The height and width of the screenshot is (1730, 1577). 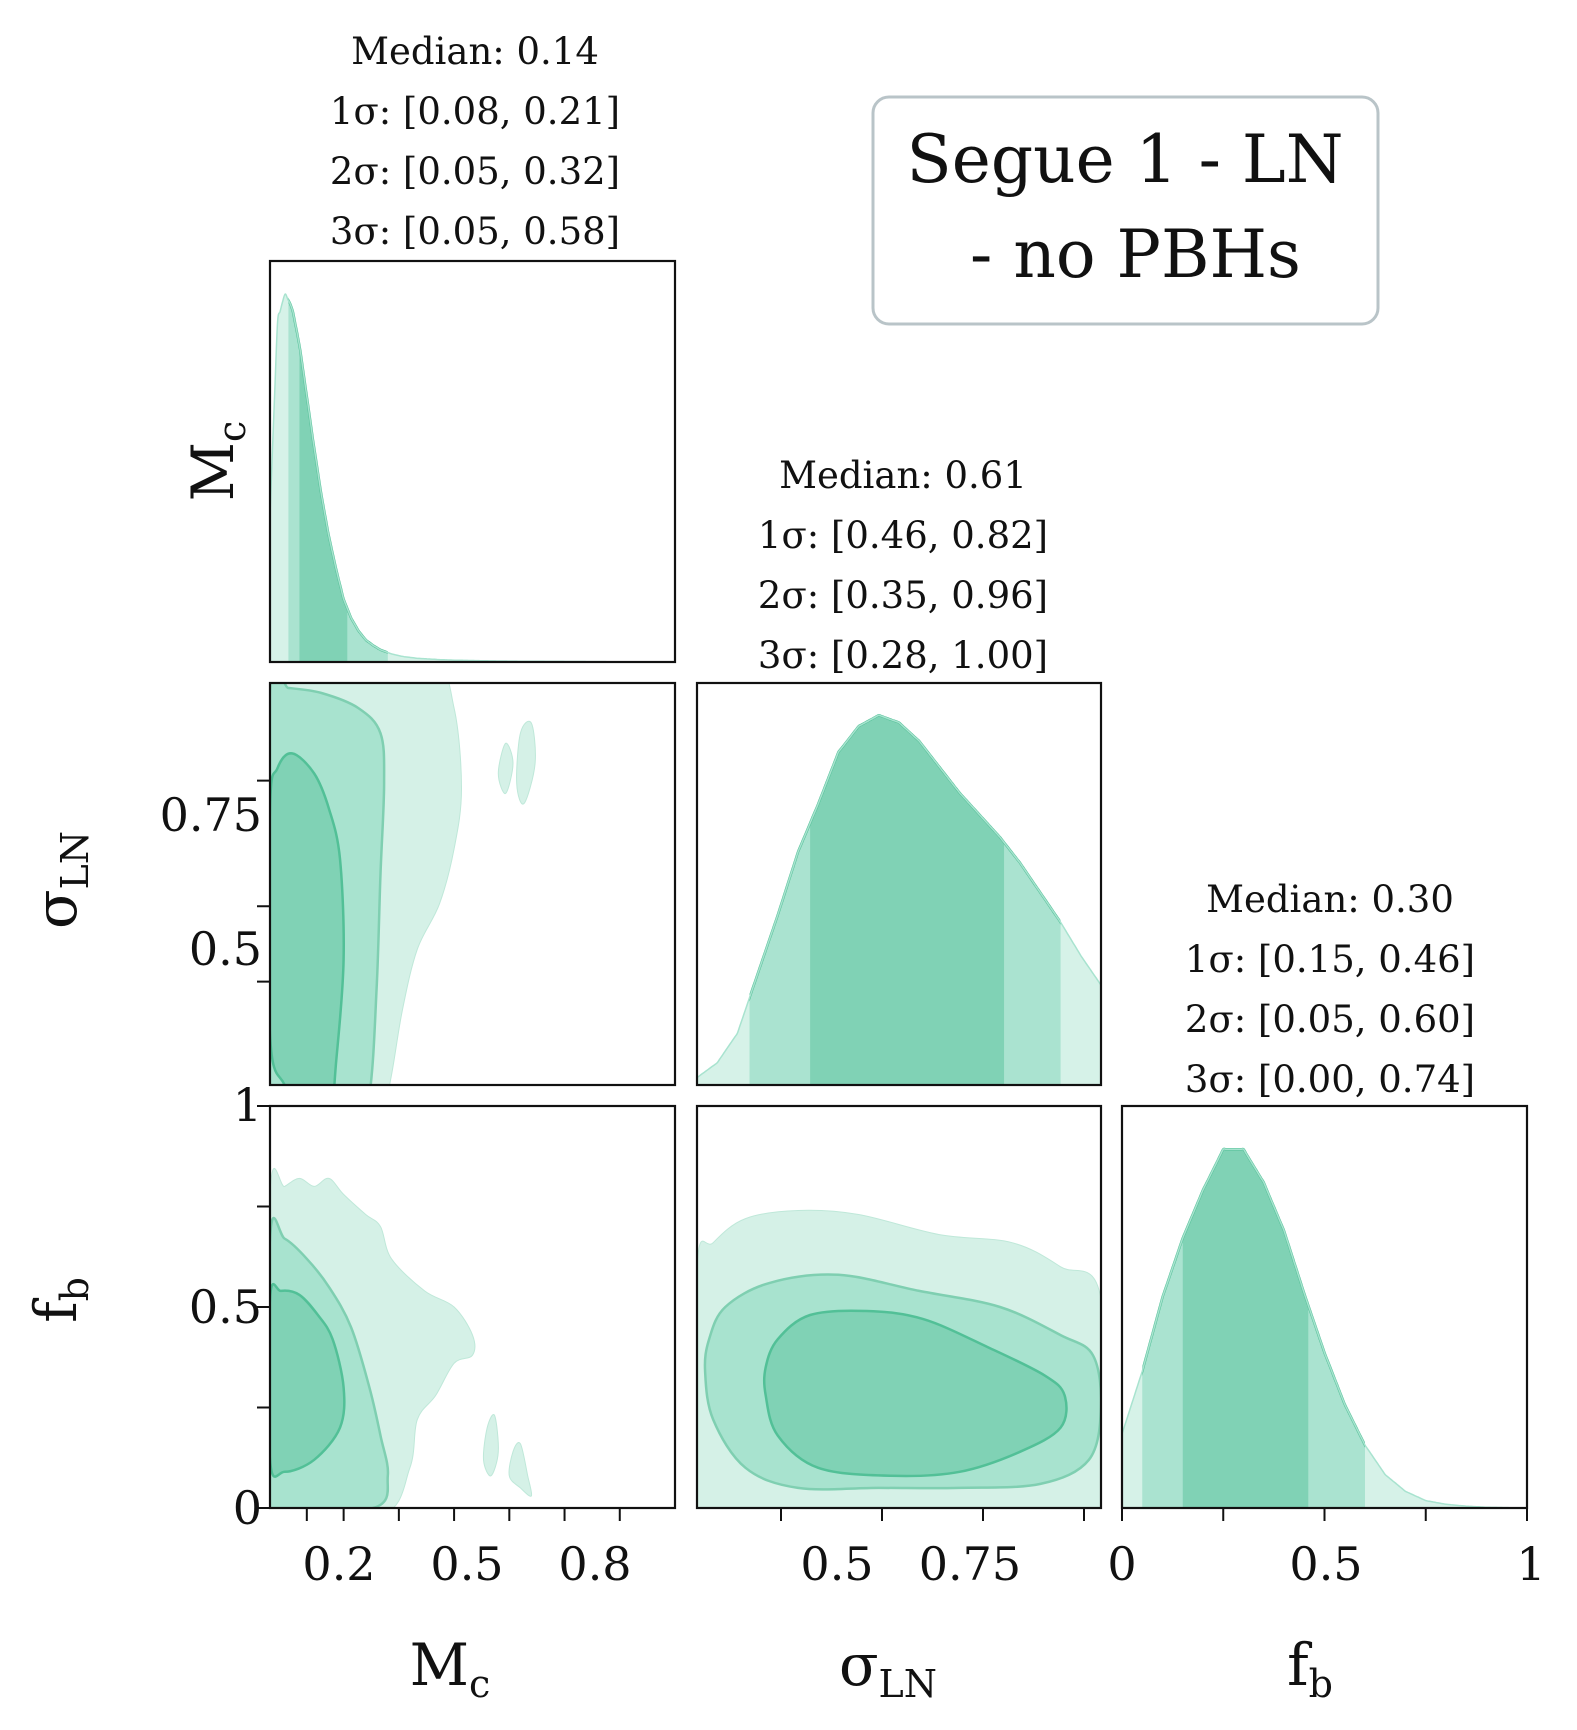 I want to click on x-axis-label-mc: Mc, so click(x=450, y=1668).